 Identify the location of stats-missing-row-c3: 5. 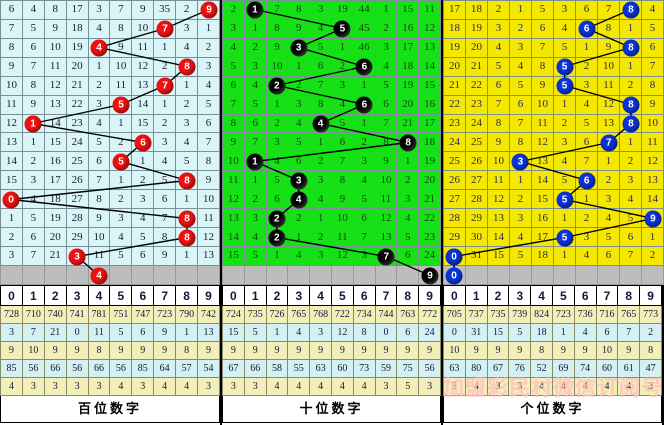
(520, 332).